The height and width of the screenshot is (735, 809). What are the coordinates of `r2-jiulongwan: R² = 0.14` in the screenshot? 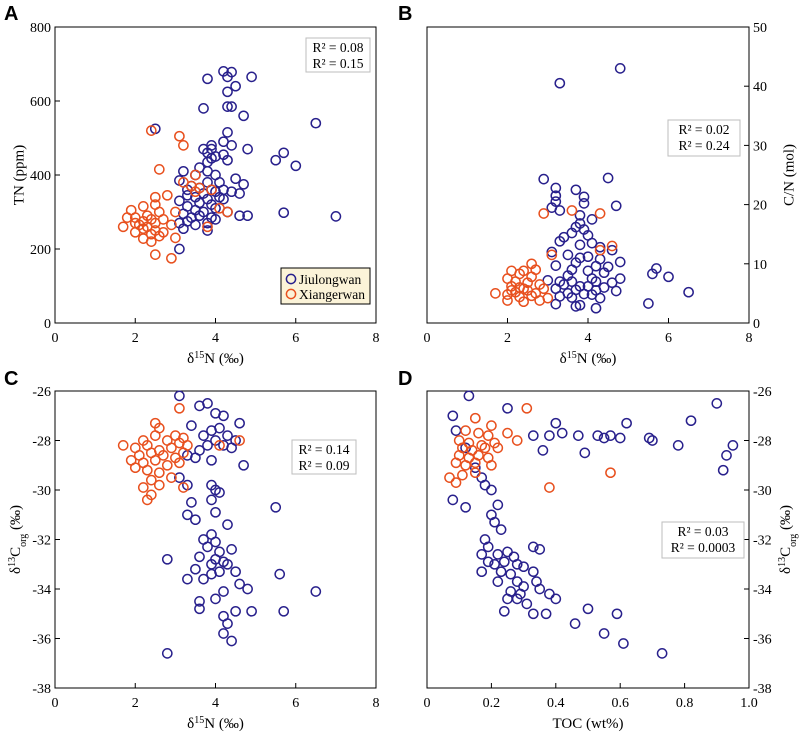 It's located at (323, 449).